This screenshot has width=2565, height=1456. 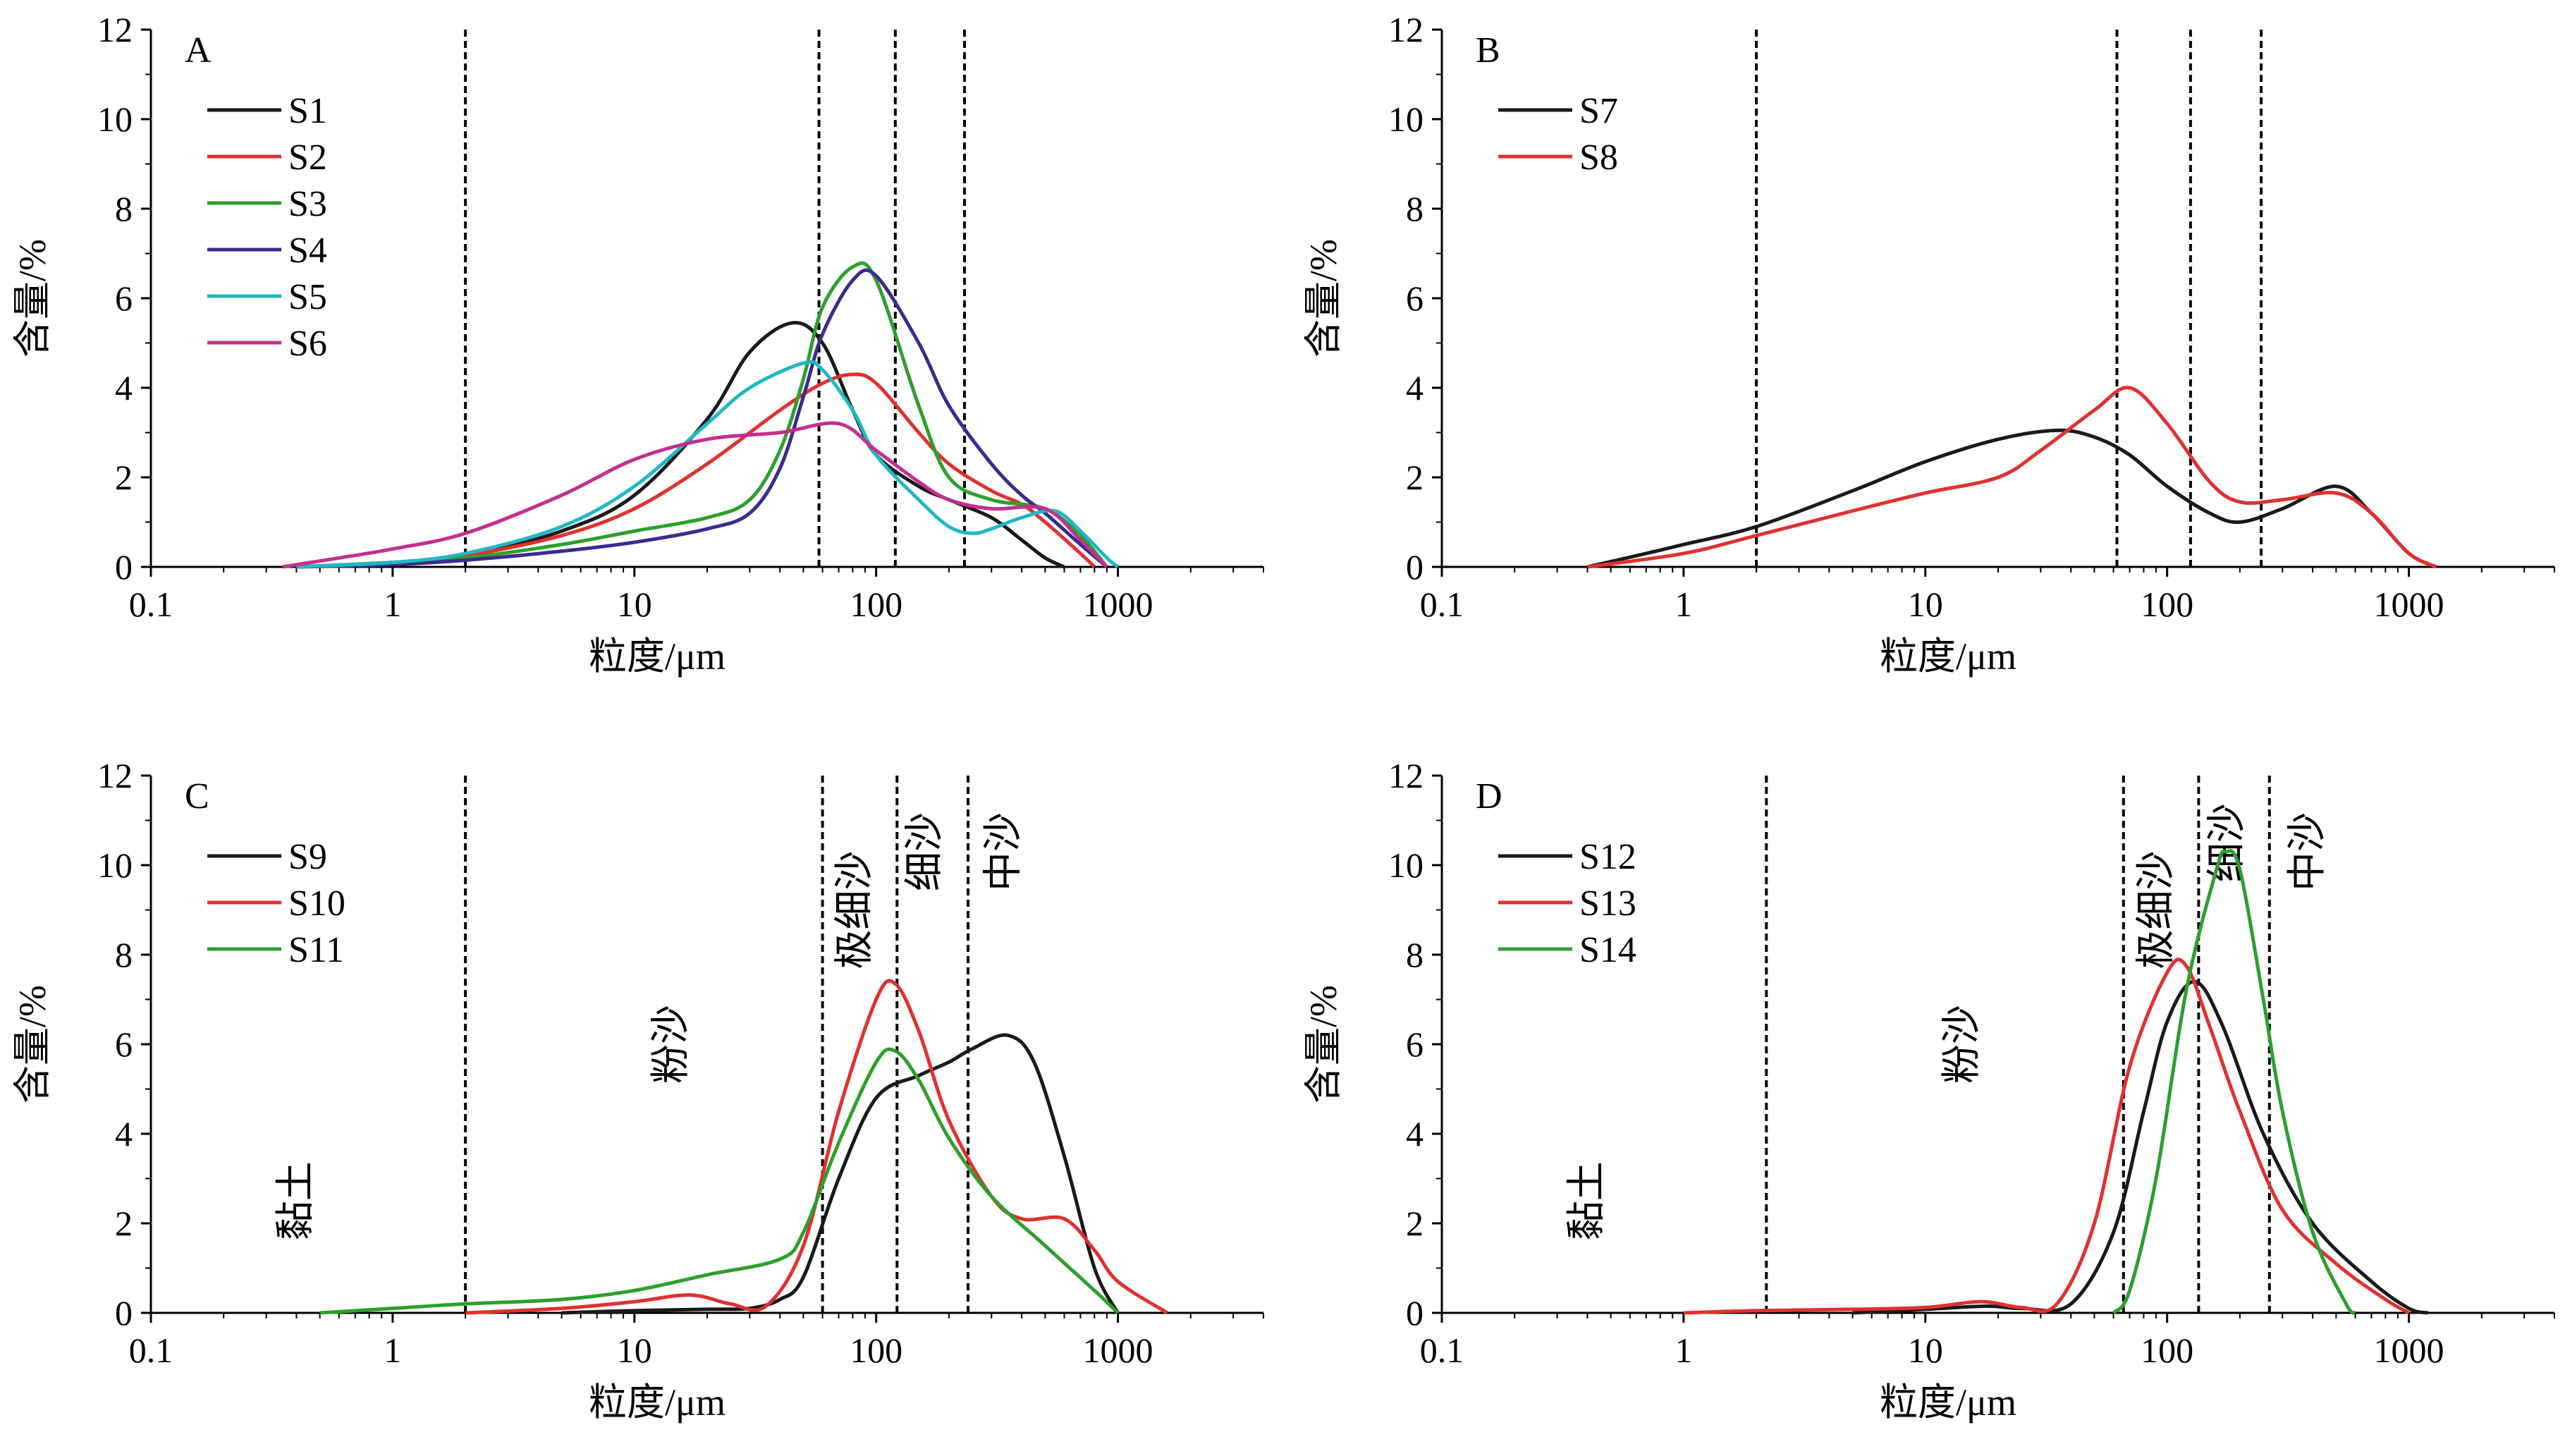 I want to click on series-line-s2, so click(x=696, y=470).